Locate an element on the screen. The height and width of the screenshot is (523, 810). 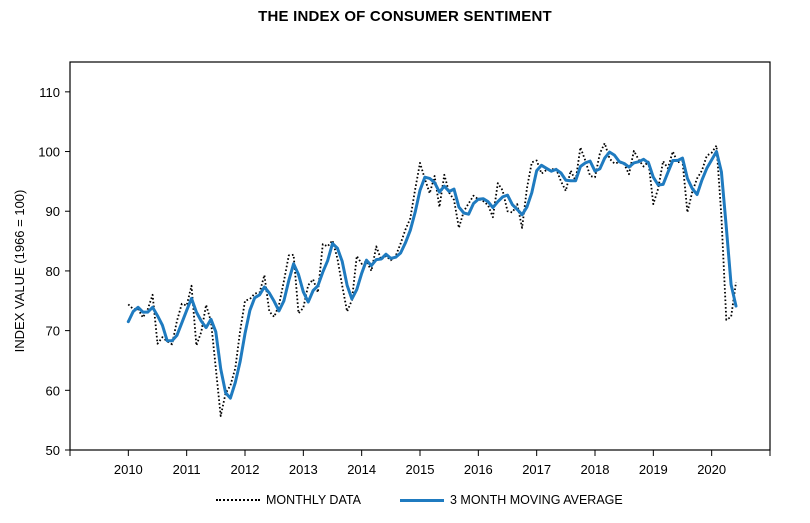
x-tick-label: 2010 is located at coordinates (128, 469).